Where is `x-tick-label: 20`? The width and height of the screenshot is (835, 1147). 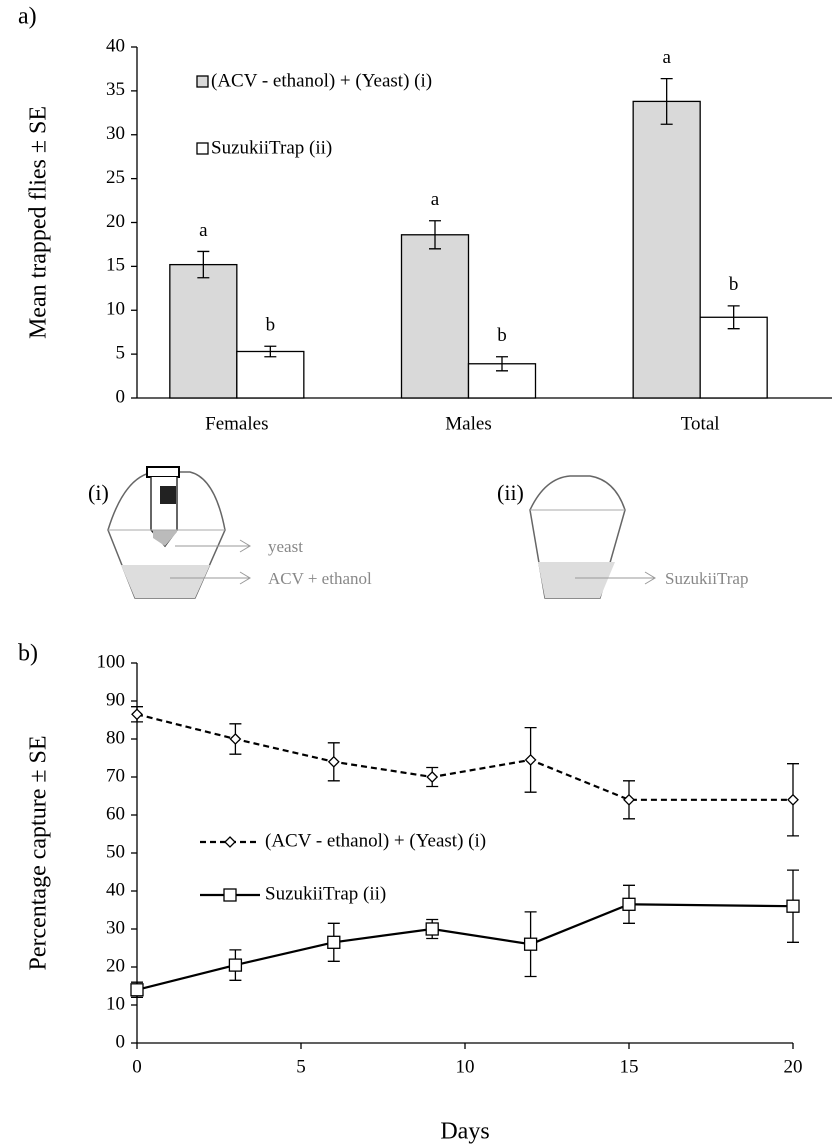
x-tick-label: 20 is located at coordinates (793, 1066).